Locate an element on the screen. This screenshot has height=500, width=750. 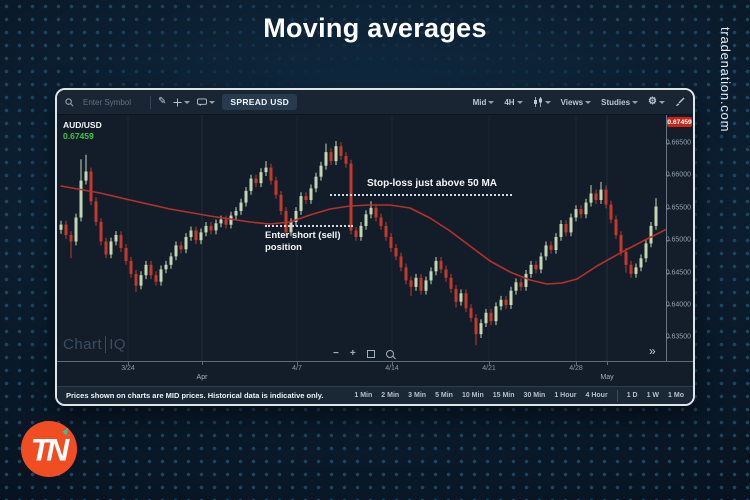
timeframe-5min: 5 Min is located at coordinates (444, 395).